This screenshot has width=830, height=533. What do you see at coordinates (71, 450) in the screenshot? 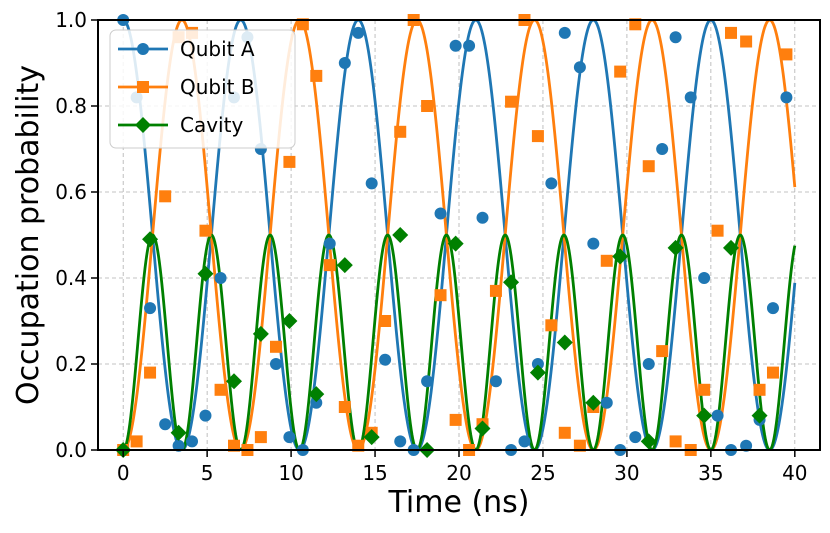
I see `y-tick-label: 0.0` at bounding box center [71, 450].